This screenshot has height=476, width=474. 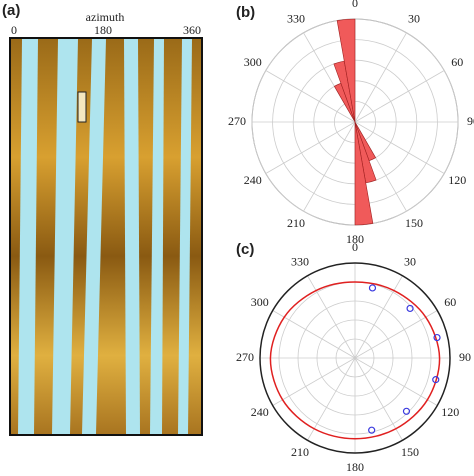 What do you see at coordinates (11, 10) in the screenshot?
I see `panel-label: (a)` at bounding box center [11, 10].